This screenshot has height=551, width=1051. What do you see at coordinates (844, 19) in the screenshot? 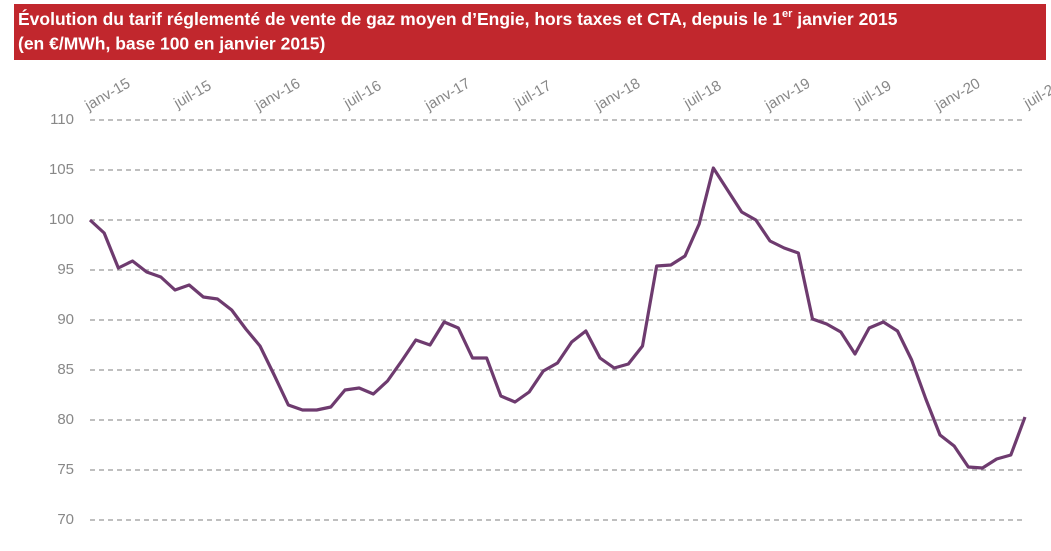
I see `title-part: janvier 2015` at bounding box center [844, 19].